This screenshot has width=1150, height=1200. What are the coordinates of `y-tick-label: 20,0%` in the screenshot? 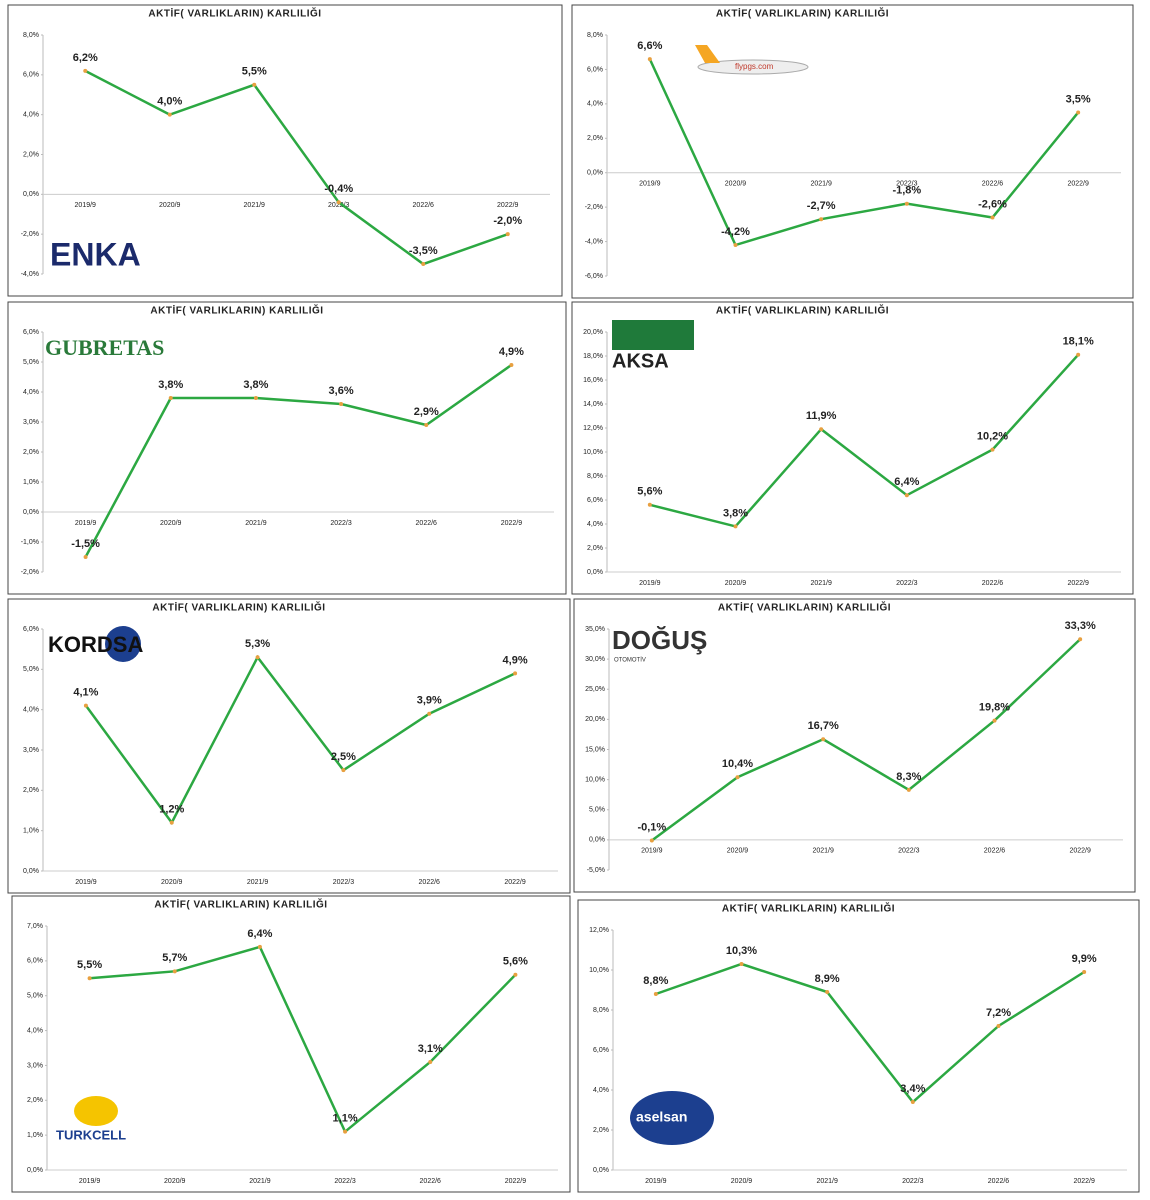 It's located at (593, 332).